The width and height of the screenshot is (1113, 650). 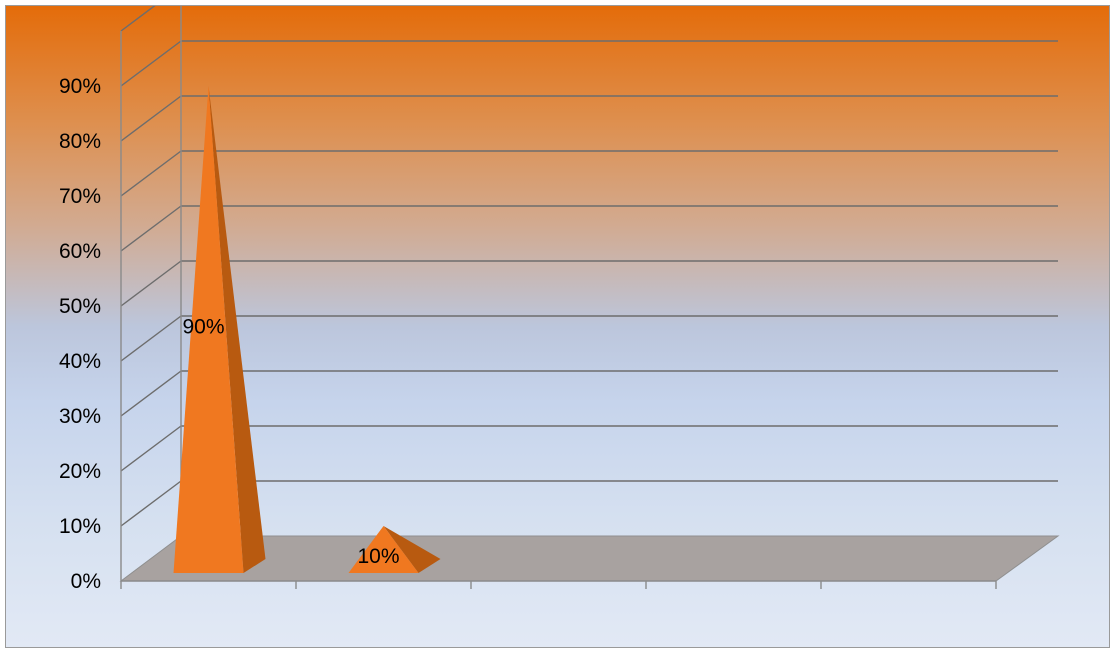 What do you see at coordinates (203, 327) in the screenshot?
I see `data-label: 90%` at bounding box center [203, 327].